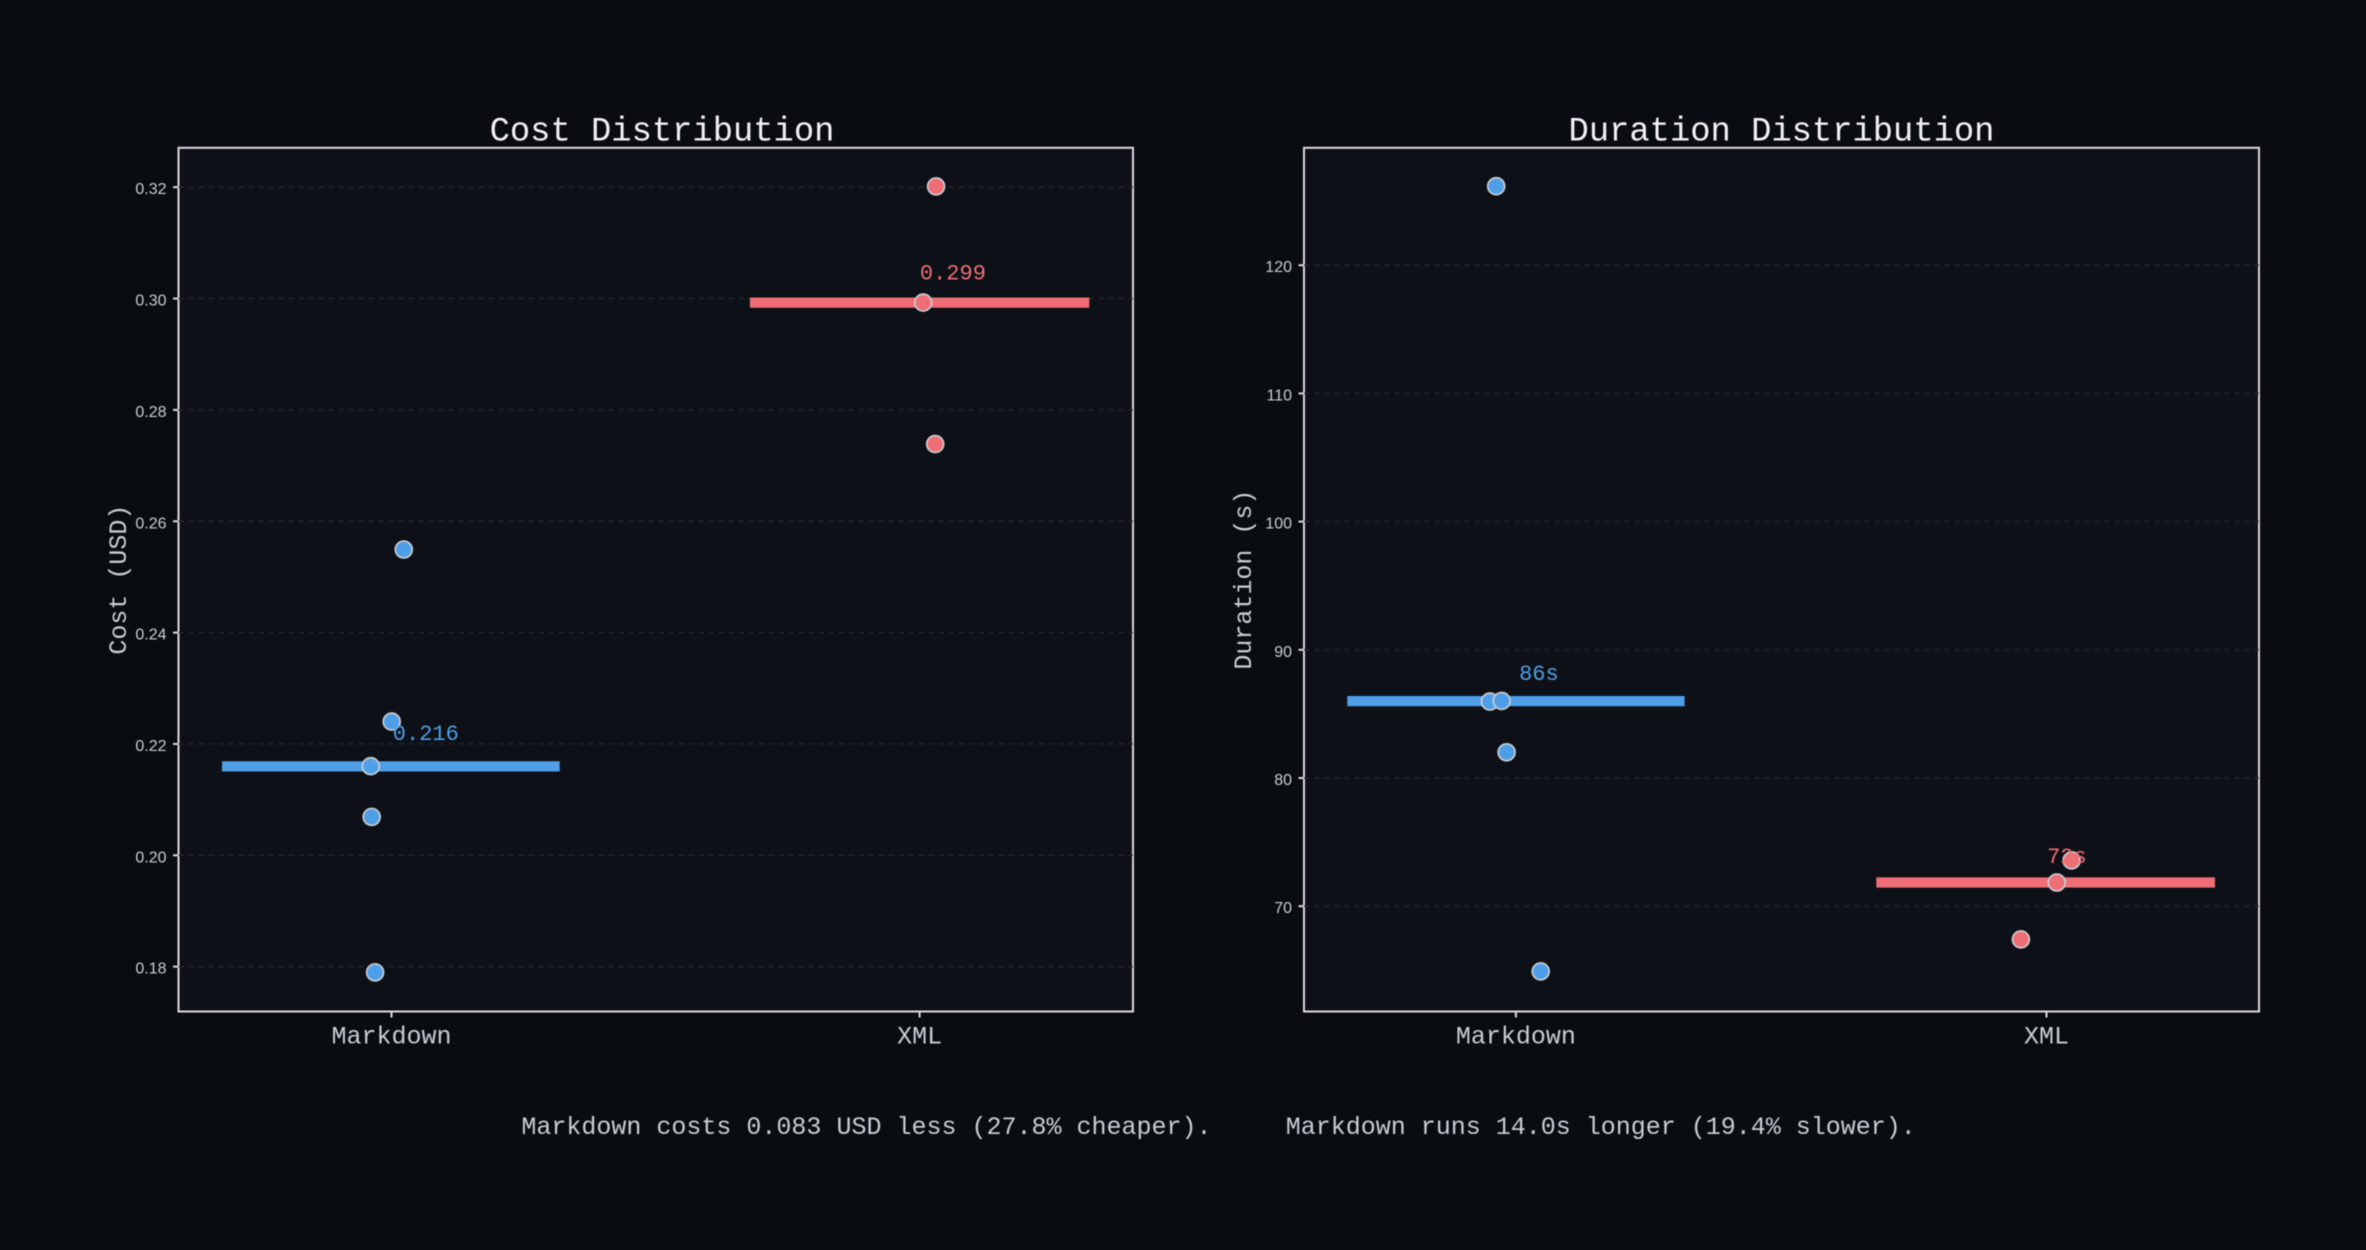  Describe the element at coordinates (1283, 908) in the screenshot. I see `svg-text: 70` at that location.